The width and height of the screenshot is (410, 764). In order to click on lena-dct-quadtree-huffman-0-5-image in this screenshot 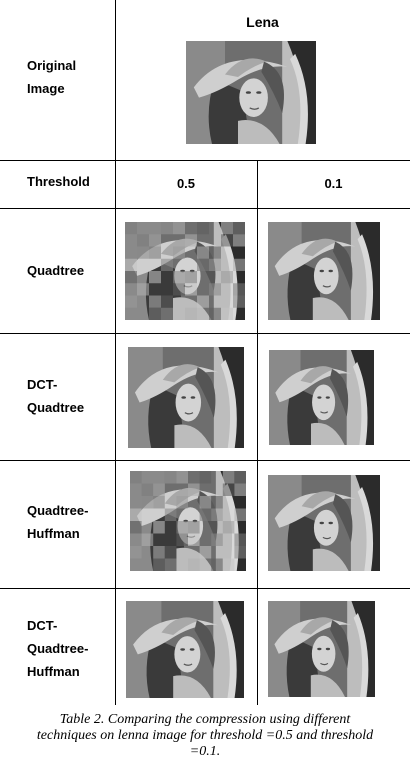, I will do `click(185, 649)`.